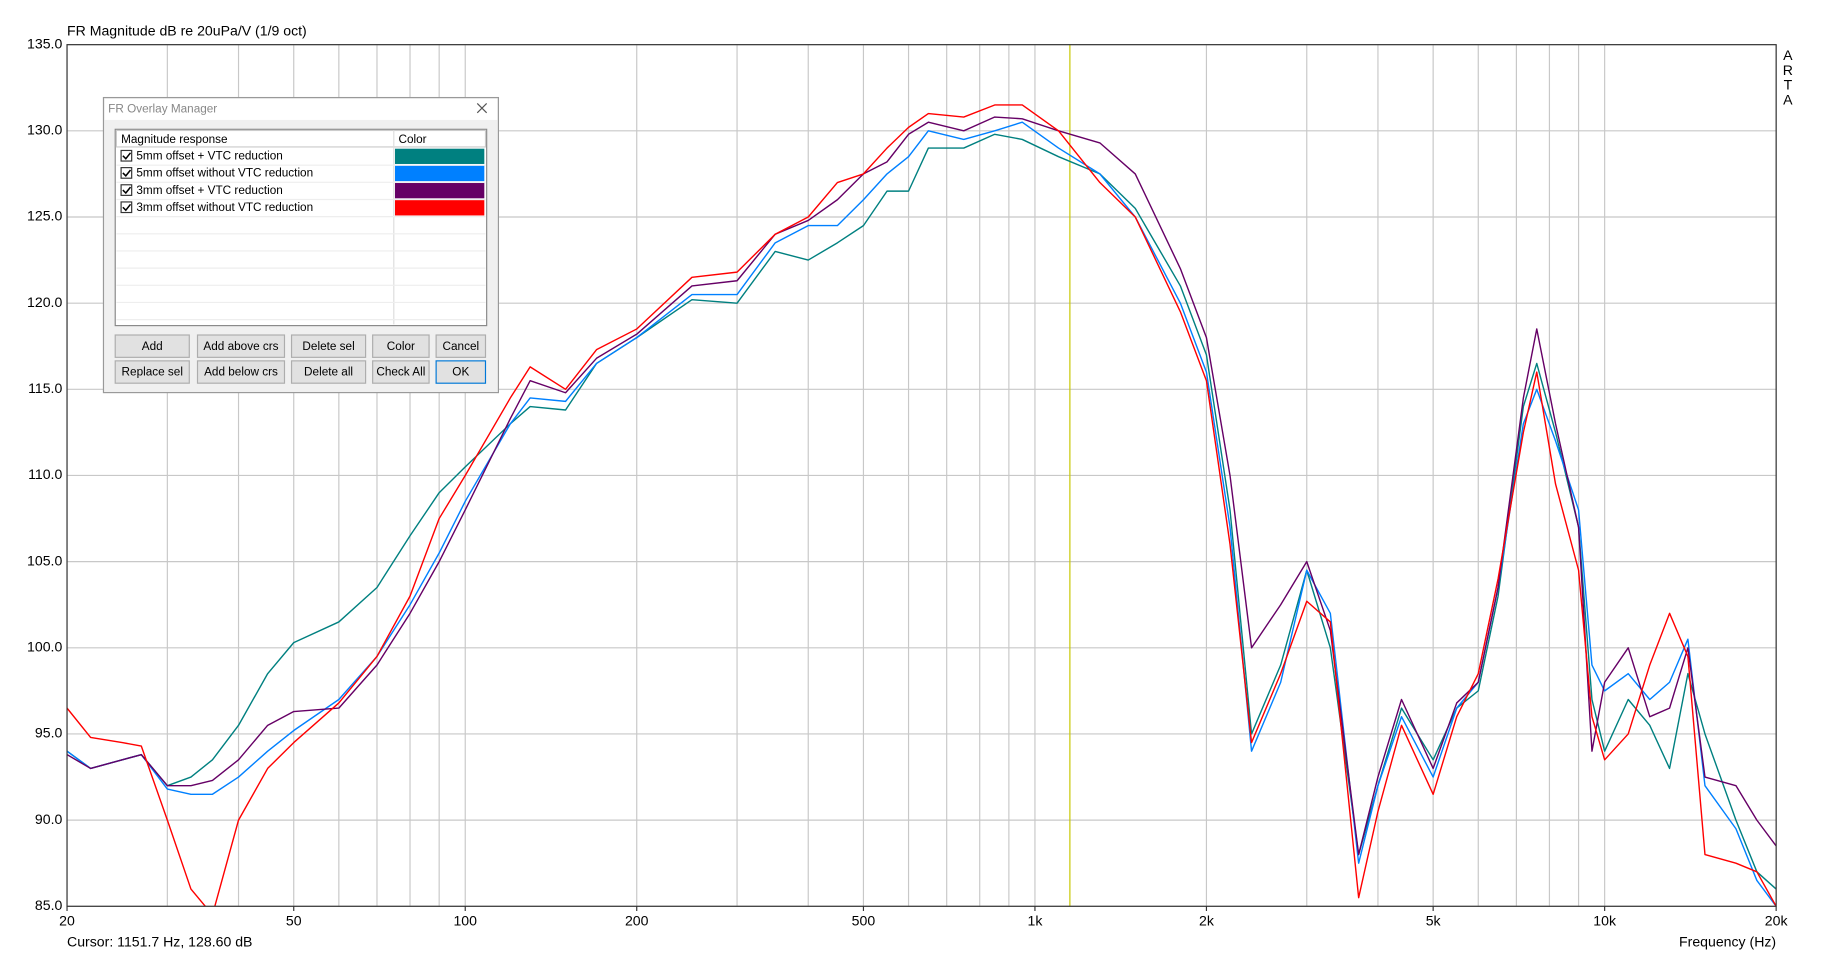 The image size is (1842, 958). I want to click on dialog-titlebar, so click(301, 109).